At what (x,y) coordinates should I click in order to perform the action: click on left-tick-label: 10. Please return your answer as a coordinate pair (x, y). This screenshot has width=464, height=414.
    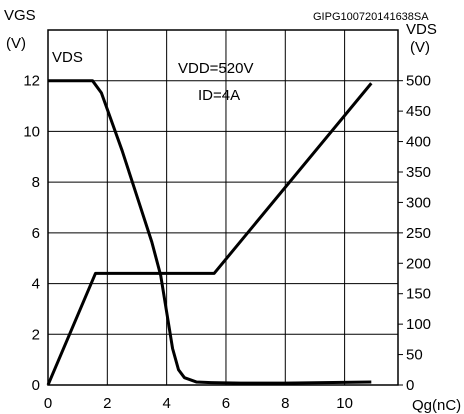
    Looking at the image, I should click on (31, 131).